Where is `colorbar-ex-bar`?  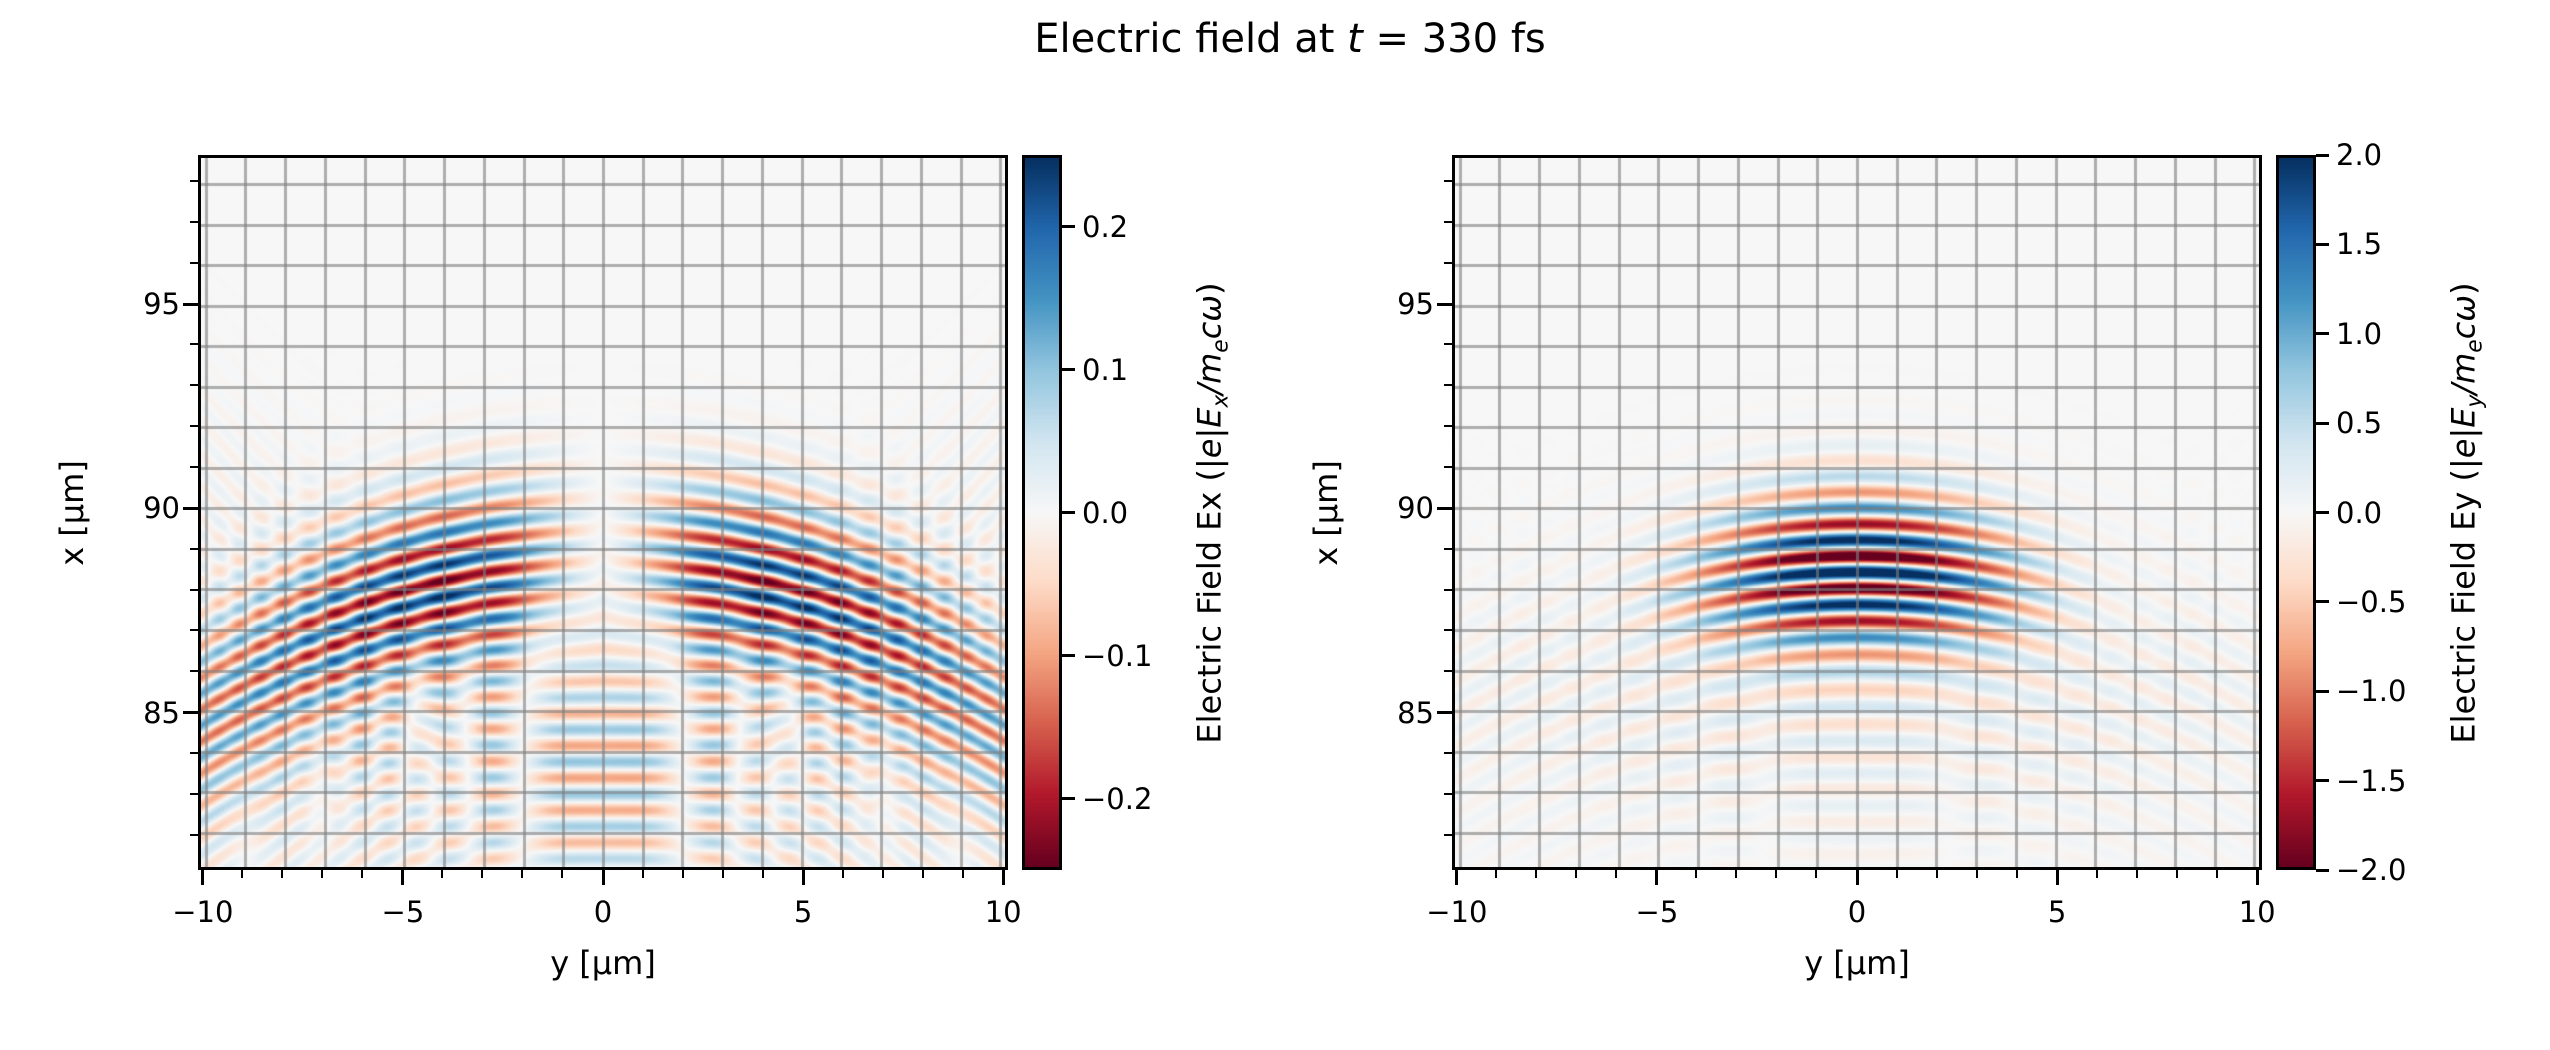 colorbar-ex-bar is located at coordinates (1042, 512).